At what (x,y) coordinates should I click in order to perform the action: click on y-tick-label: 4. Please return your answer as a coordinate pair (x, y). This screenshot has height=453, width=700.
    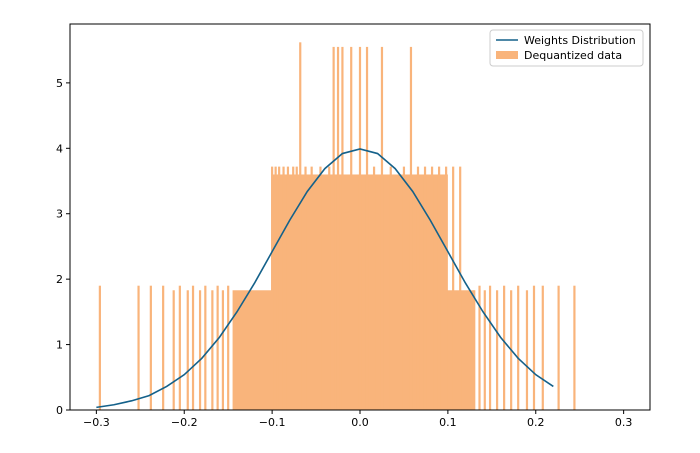
    Looking at the image, I should click on (59, 148).